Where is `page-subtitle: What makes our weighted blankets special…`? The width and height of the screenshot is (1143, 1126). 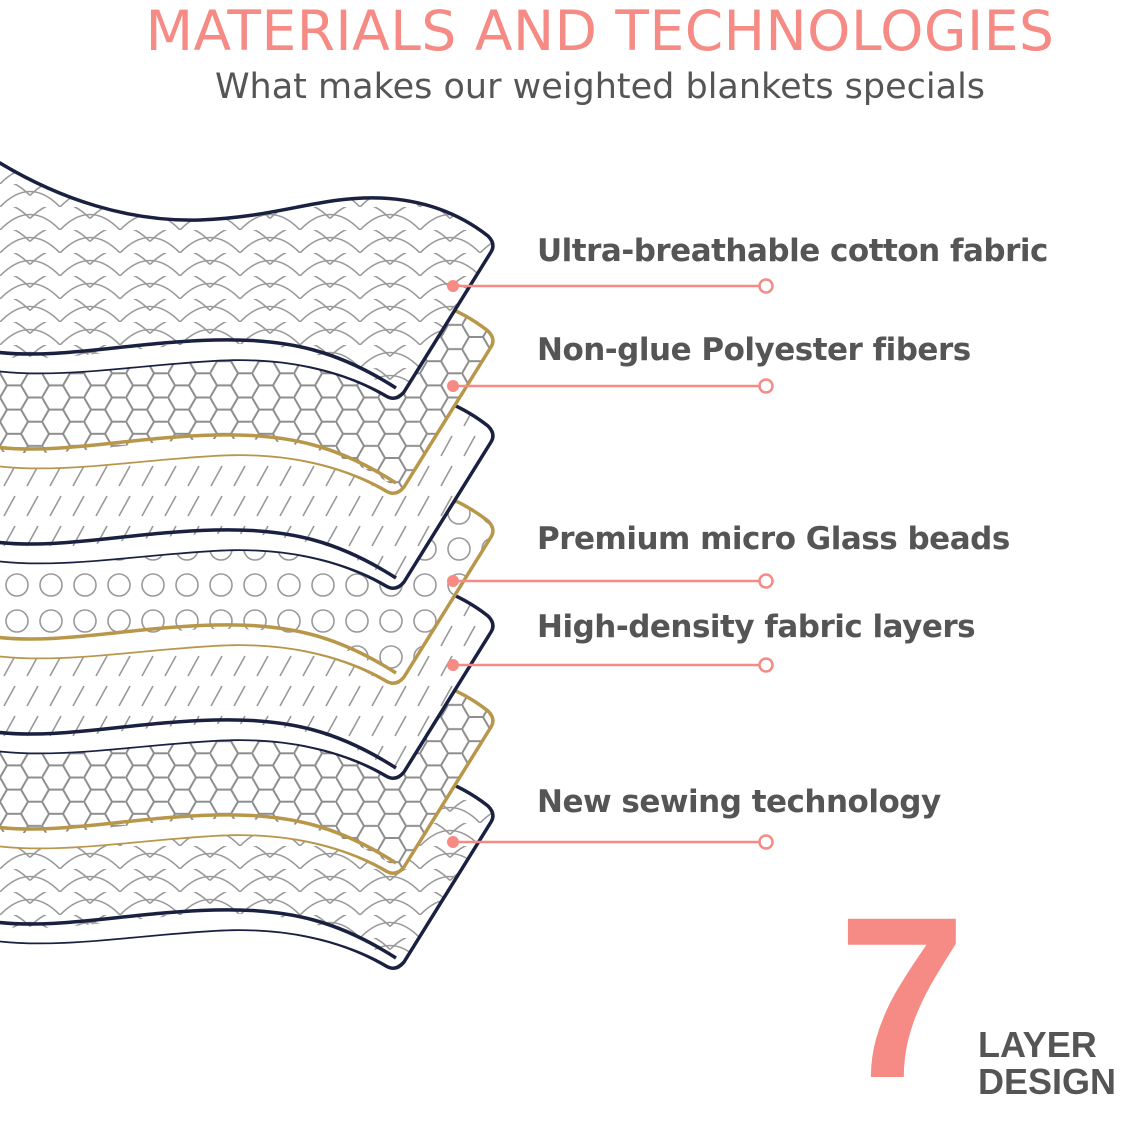
page-subtitle: What makes our weighted blankets special… is located at coordinates (600, 87).